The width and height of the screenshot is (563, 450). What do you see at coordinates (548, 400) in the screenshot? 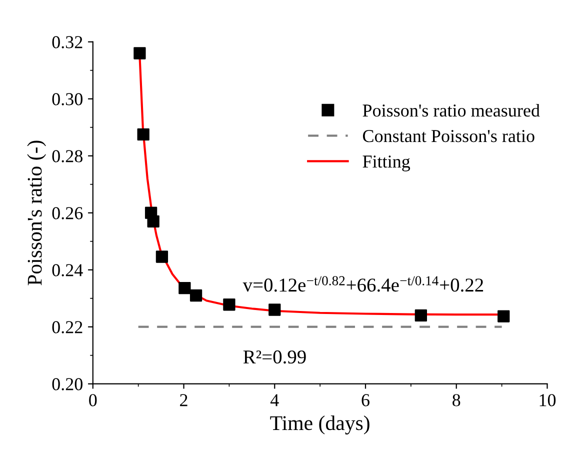
I see `x-tick-label: 10` at bounding box center [548, 400].